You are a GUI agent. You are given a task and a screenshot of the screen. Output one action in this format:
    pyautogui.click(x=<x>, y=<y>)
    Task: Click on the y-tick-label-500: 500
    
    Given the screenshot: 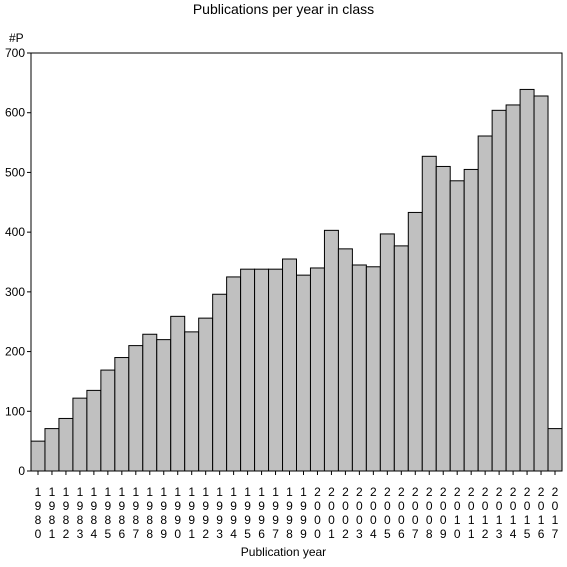 What is the action you would take?
    pyautogui.click(x=15, y=172)
    